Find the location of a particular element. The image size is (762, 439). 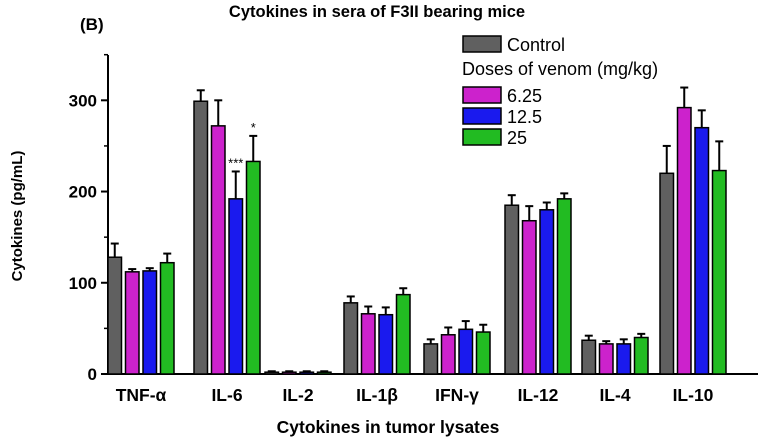

x-tick-label: IL-1β is located at coordinates (377, 395).